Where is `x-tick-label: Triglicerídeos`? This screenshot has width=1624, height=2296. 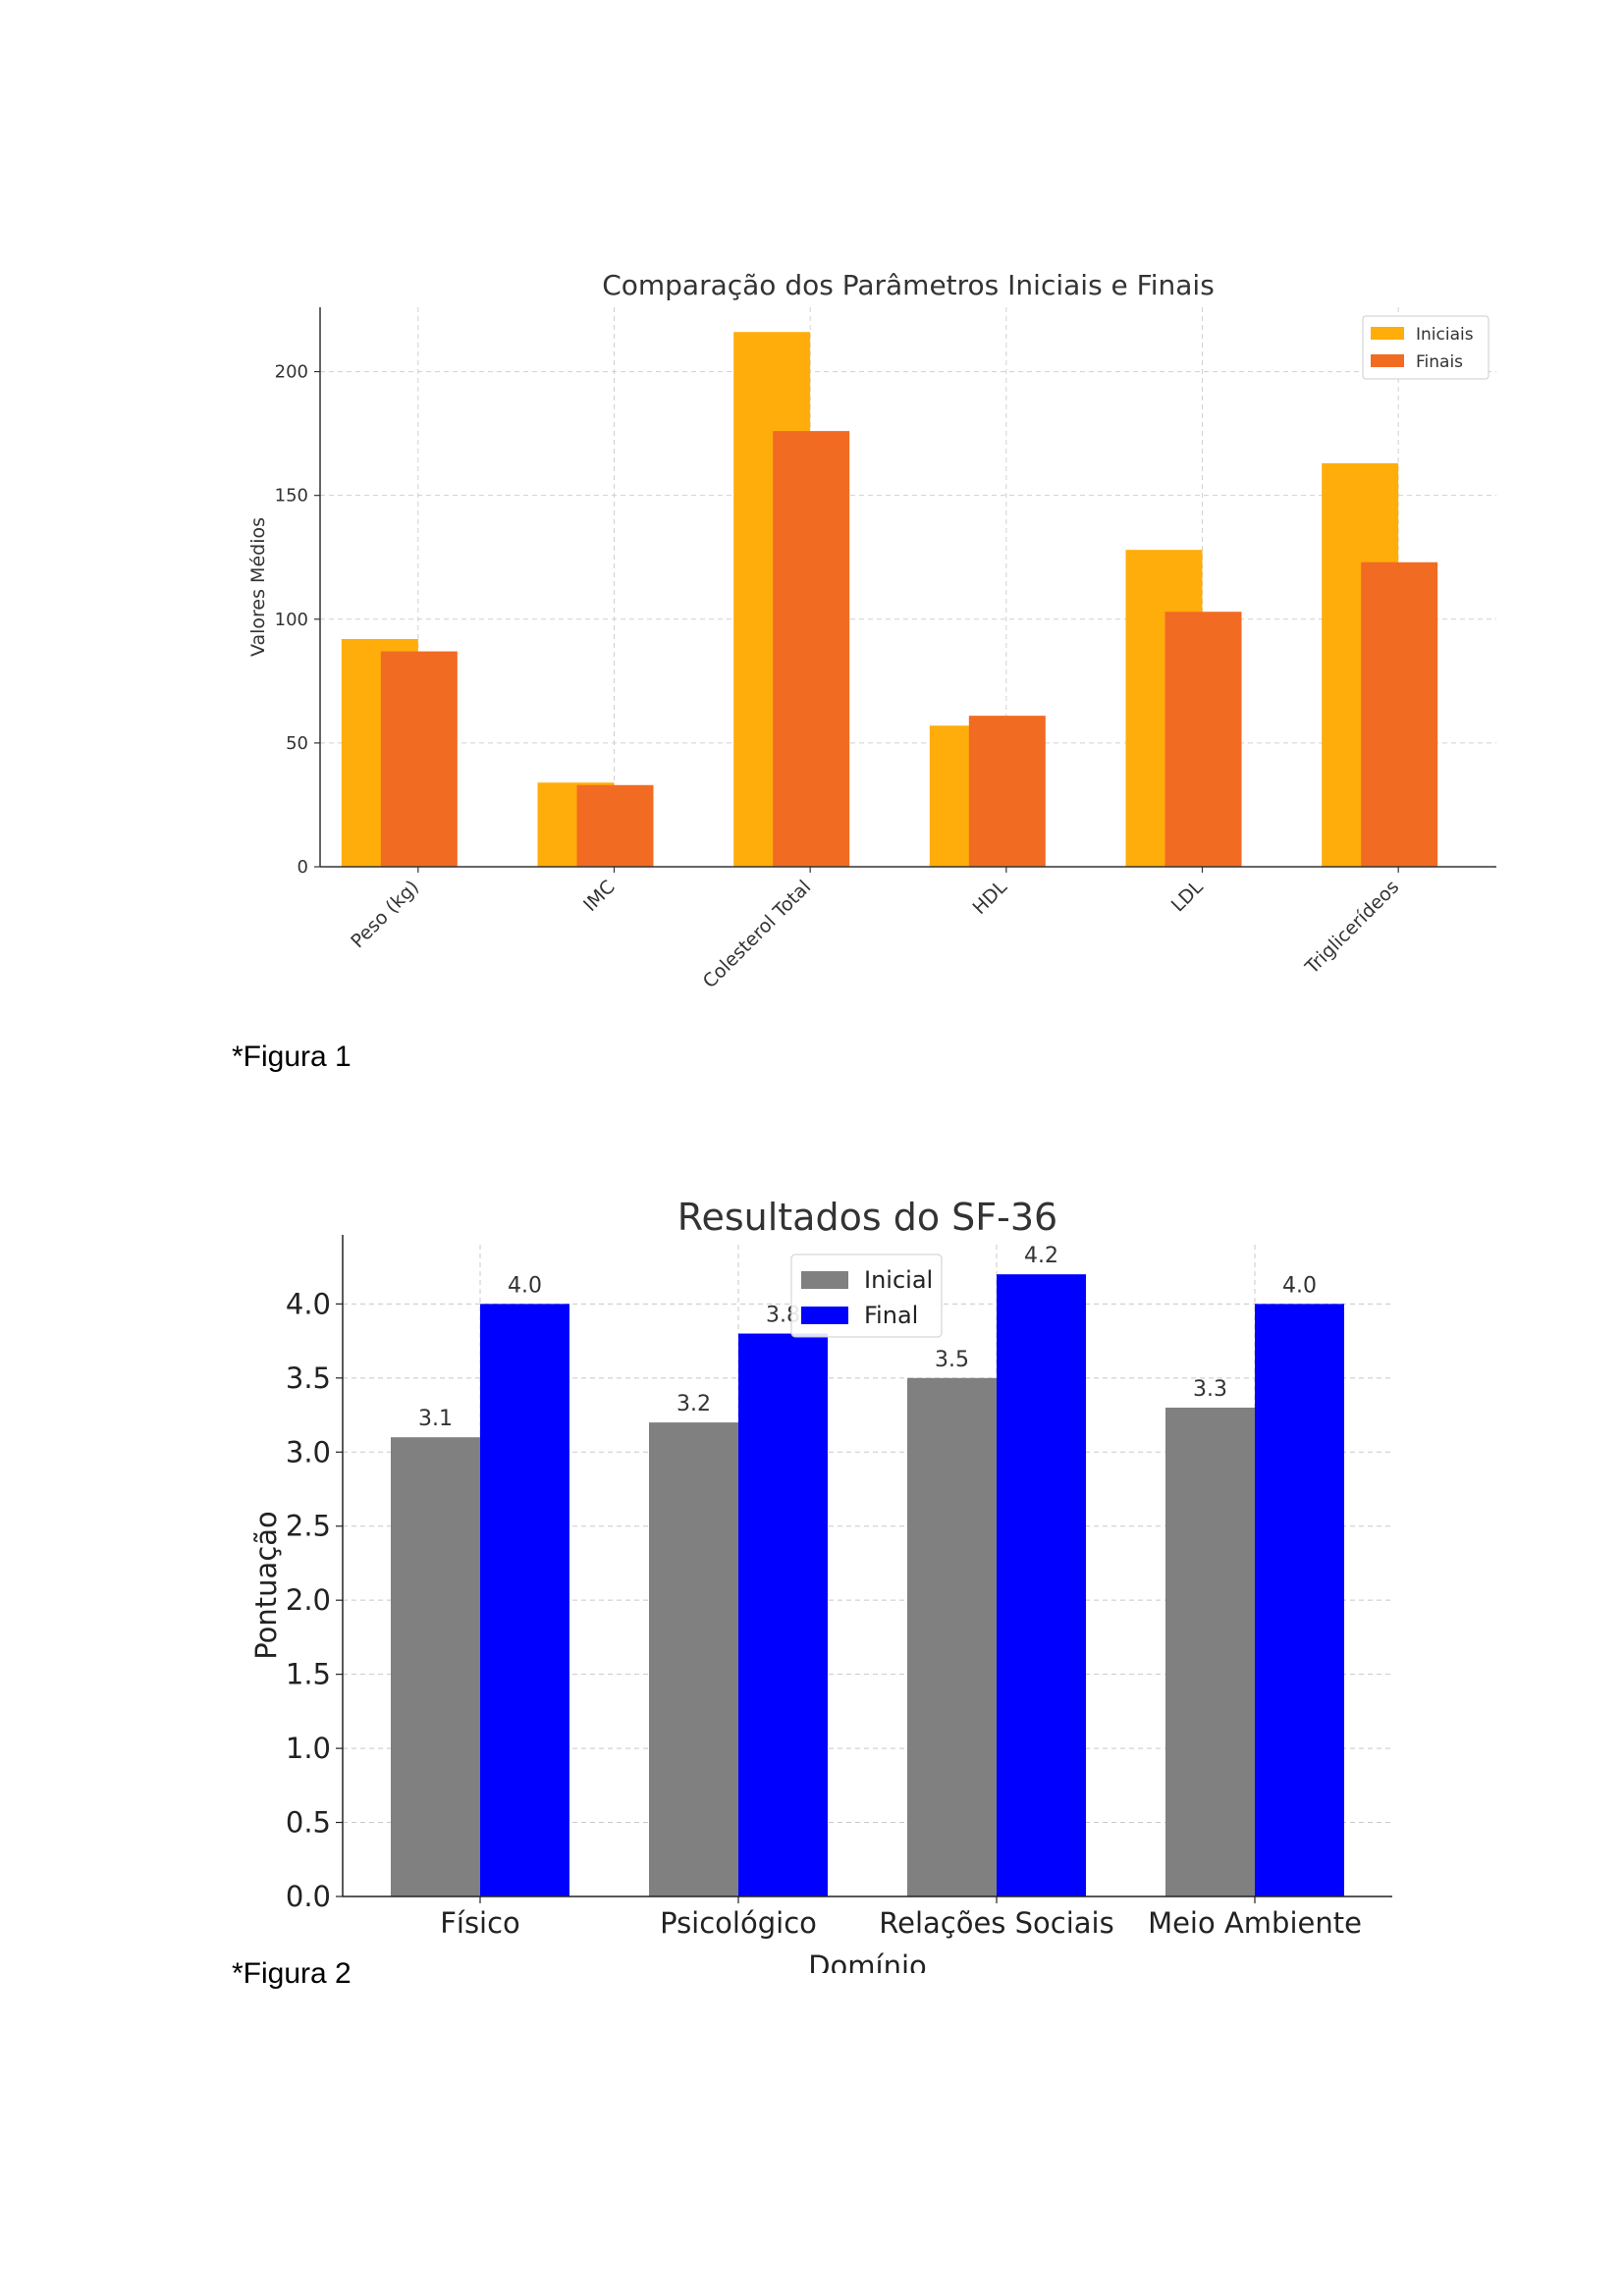 x-tick-label: Triglicerídeos is located at coordinates (1352, 928).